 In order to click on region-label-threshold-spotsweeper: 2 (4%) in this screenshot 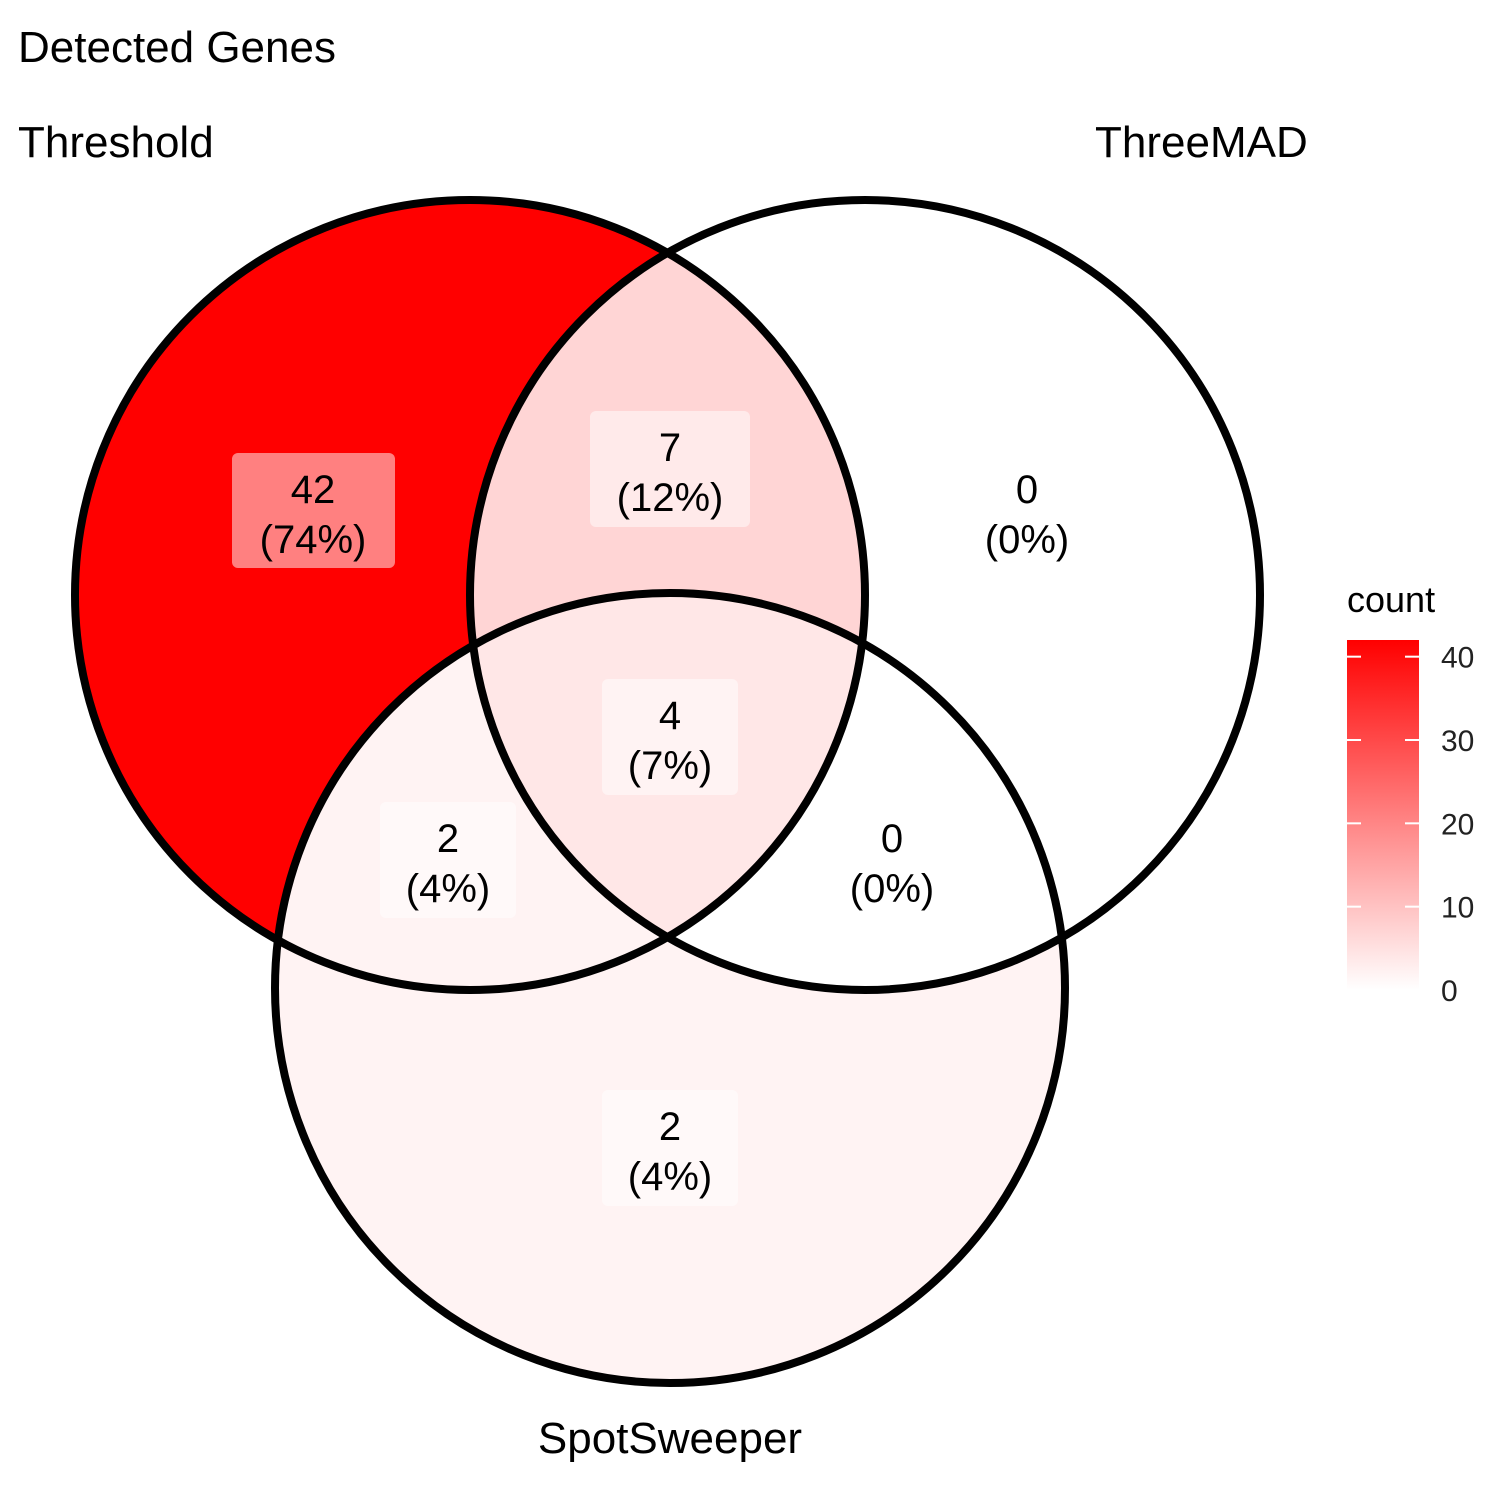, I will do `click(448, 860)`.